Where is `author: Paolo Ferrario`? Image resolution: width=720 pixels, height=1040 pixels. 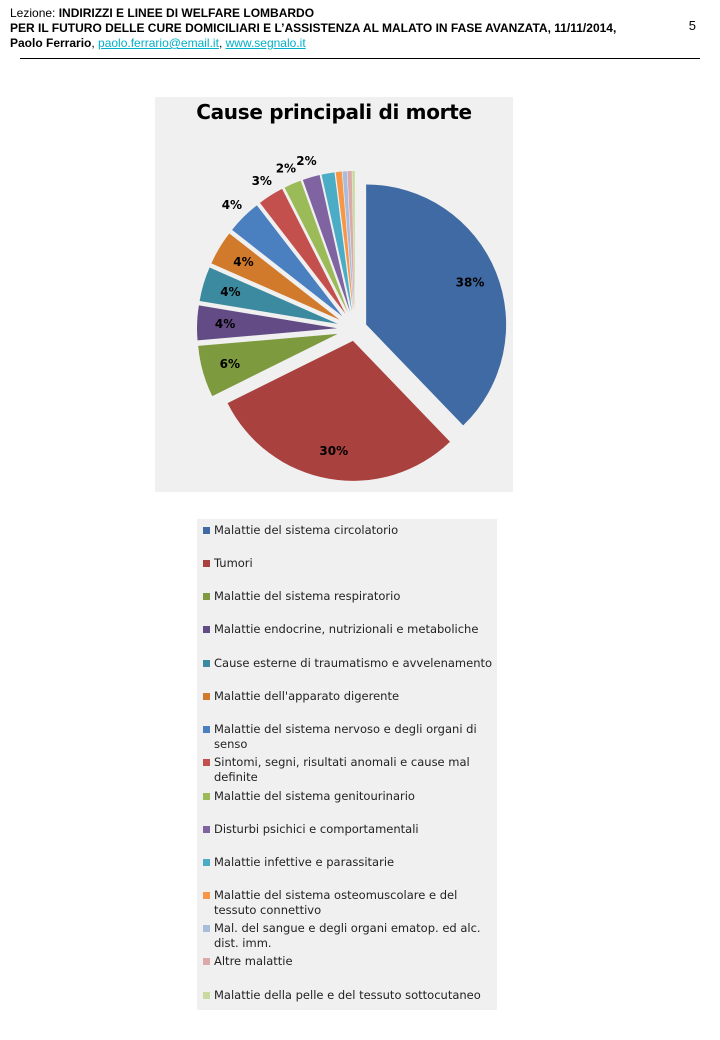 author: Paolo Ferrario is located at coordinates (51, 43).